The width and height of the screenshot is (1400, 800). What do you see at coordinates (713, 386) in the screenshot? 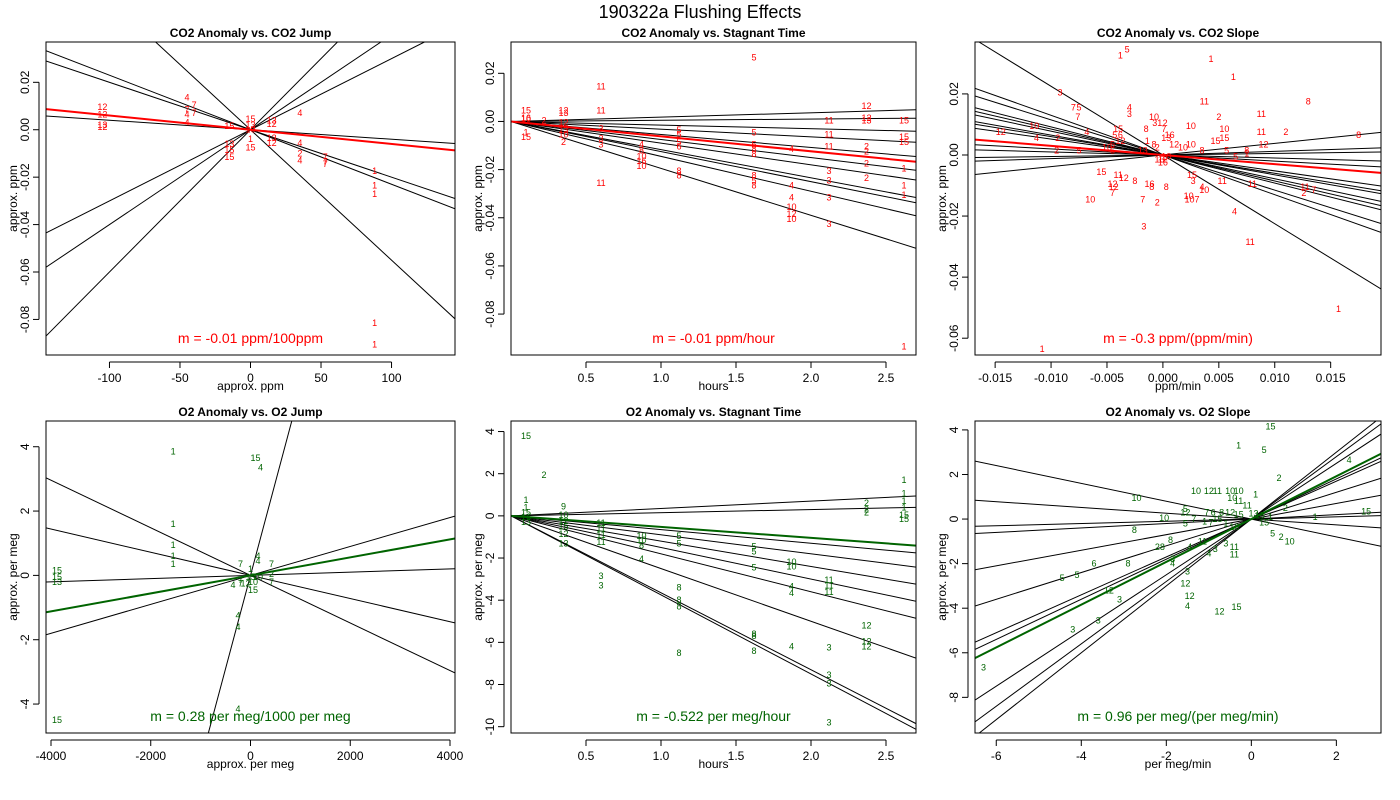
I see `x-axis-label: hours` at bounding box center [713, 386].